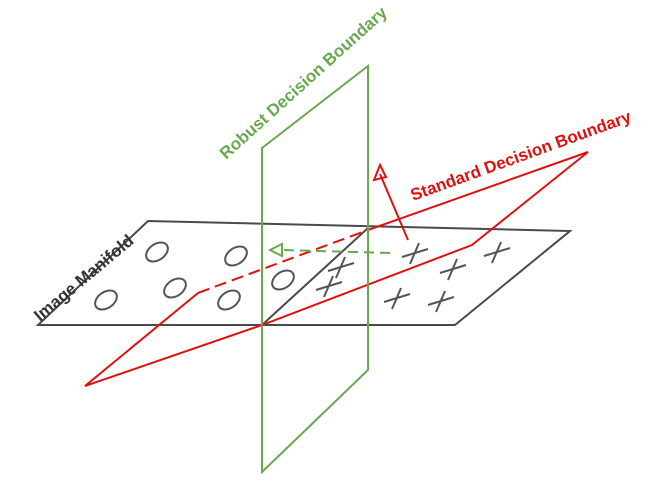 The image size is (649, 481). What do you see at coordinates (394, 207) in the screenshot?
I see `standard-normal-arrow` at bounding box center [394, 207].